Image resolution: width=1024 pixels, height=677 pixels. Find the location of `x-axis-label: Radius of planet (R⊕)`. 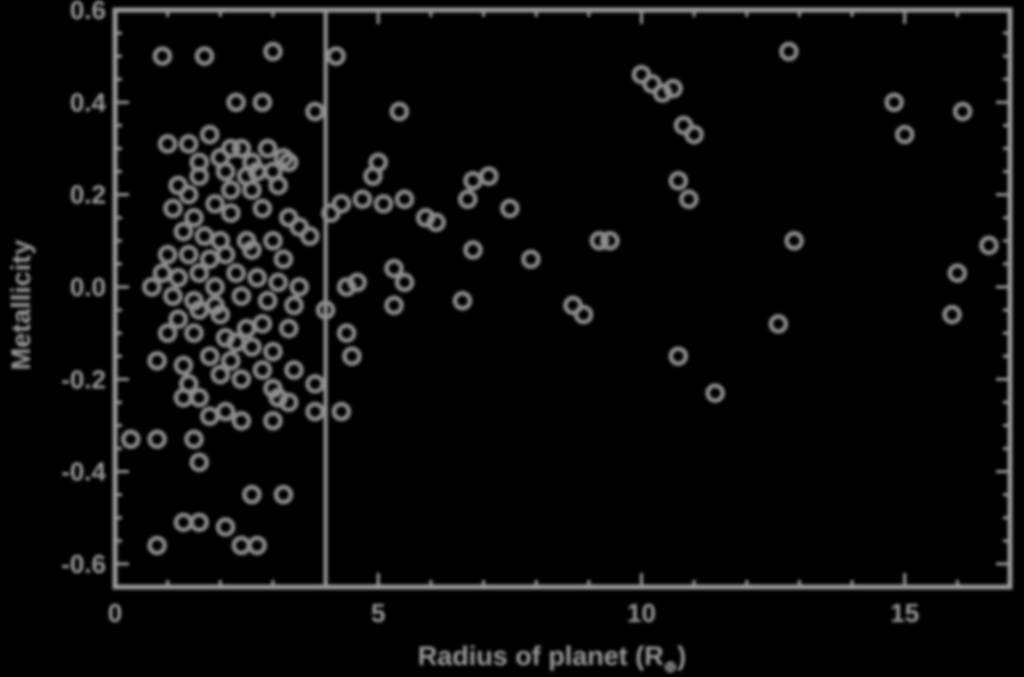

x-axis-label: Radius of planet (R⊕) is located at coordinates (552, 658).